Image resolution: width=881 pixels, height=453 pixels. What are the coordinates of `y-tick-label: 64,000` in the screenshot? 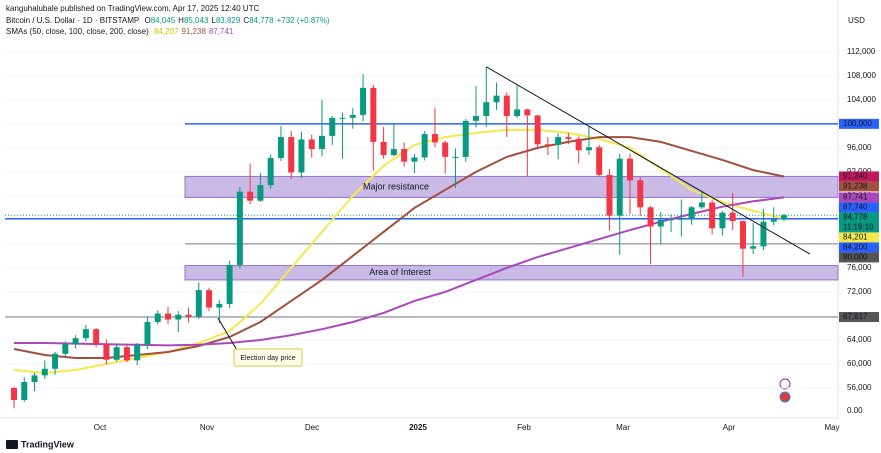 It's located at (859, 339).